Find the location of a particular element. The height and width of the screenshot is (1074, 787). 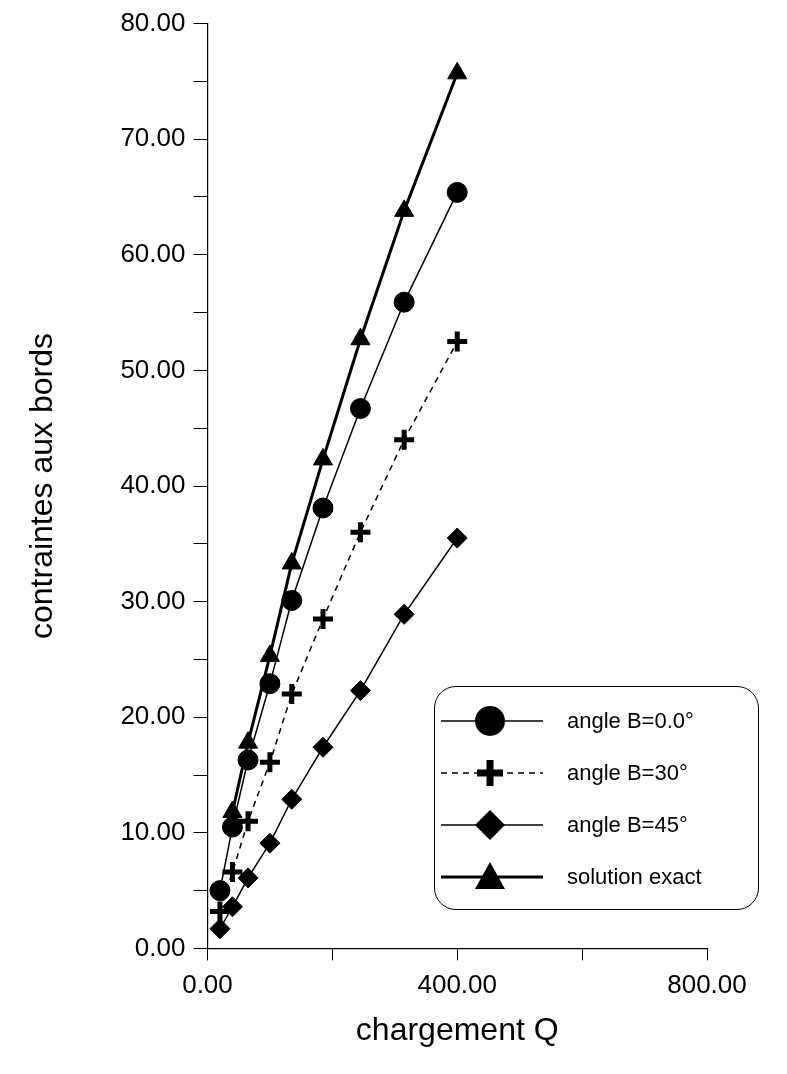

x-tick-label: 0.00 is located at coordinates (207, 984).